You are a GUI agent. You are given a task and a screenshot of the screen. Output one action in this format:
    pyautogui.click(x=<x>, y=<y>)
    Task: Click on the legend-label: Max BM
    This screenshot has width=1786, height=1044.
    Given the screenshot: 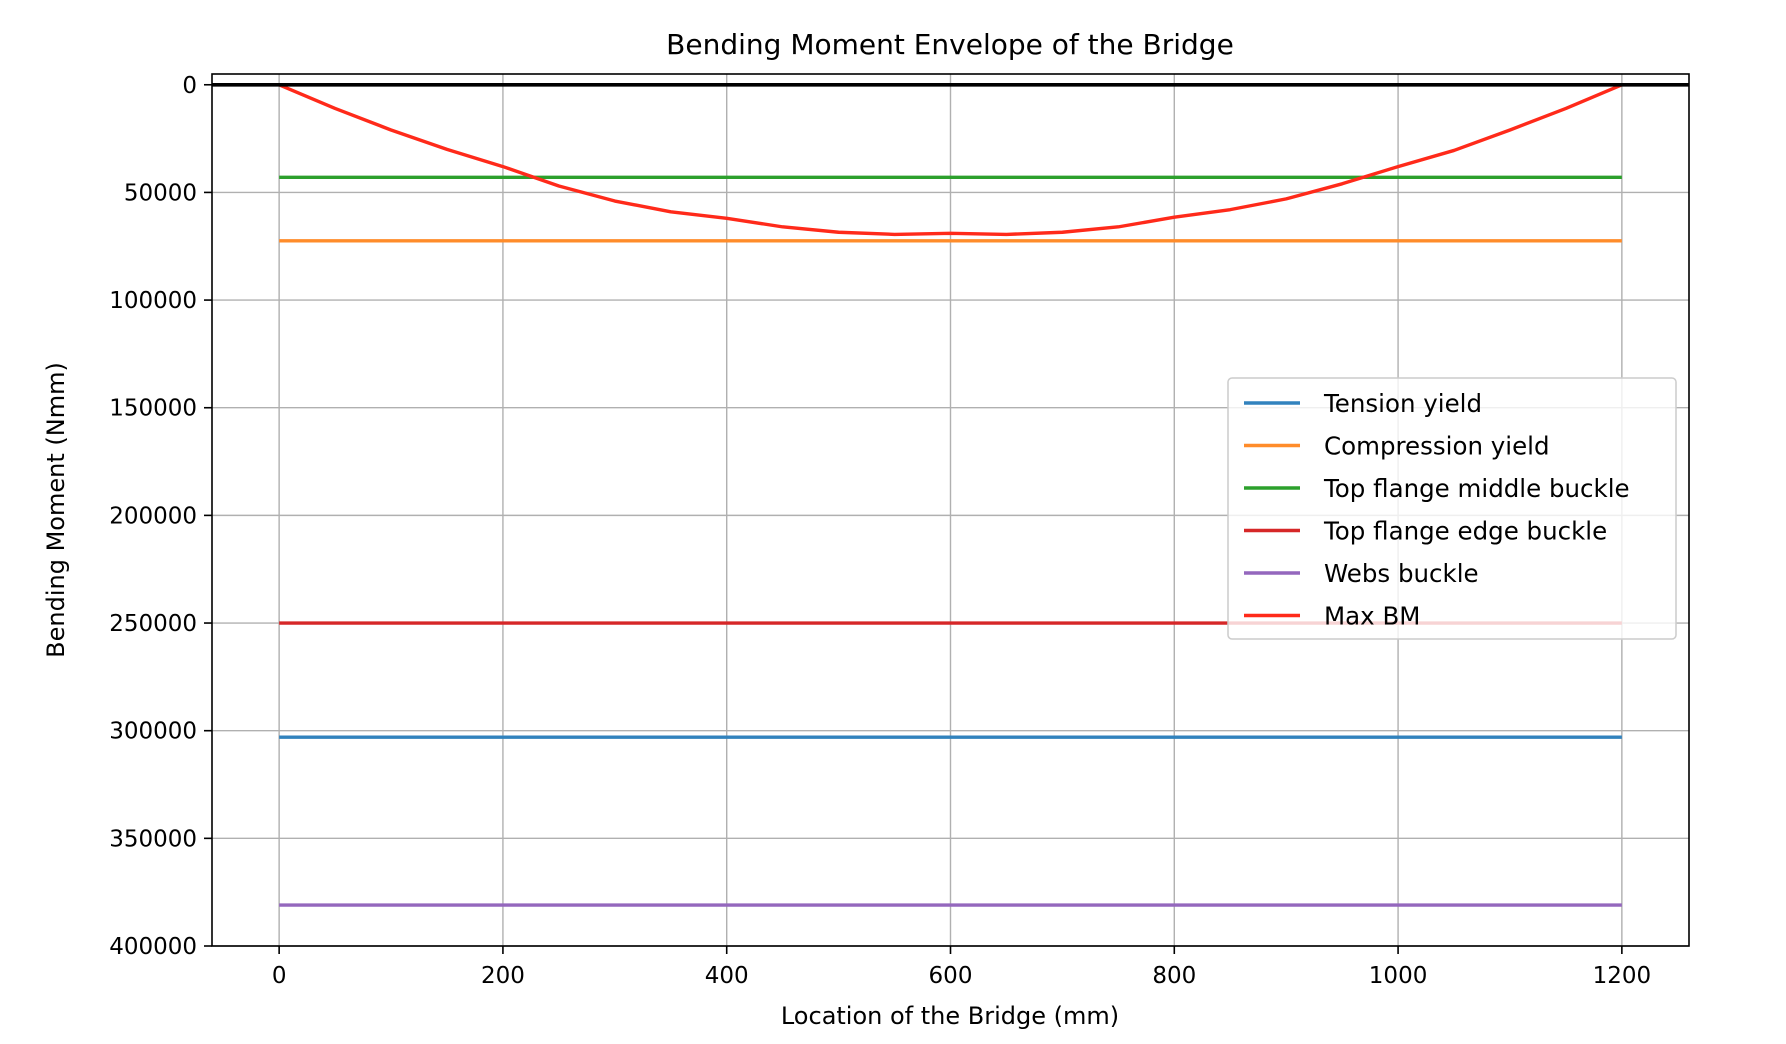 What is the action you would take?
    pyautogui.click(x=1372, y=616)
    